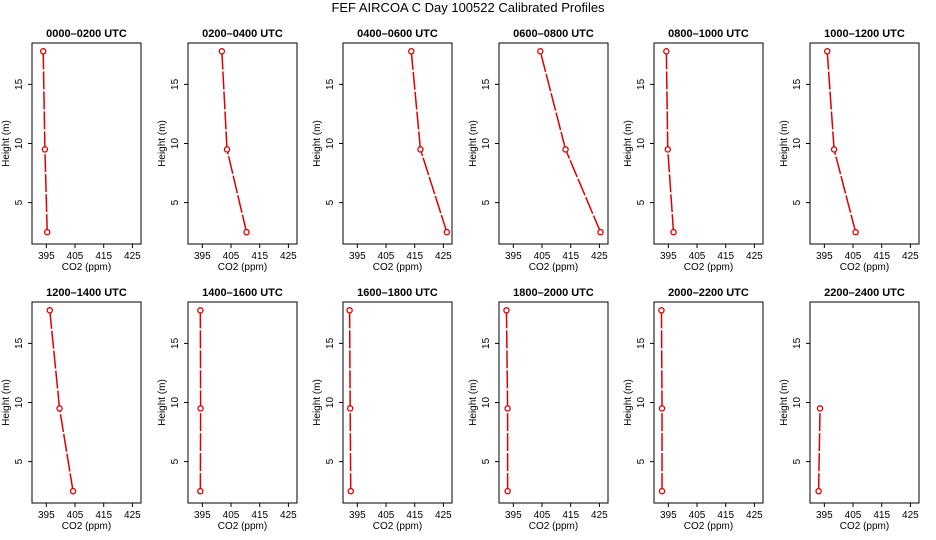  I want to click on panel-title: 1800–2000 UTC, so click(553, 293).